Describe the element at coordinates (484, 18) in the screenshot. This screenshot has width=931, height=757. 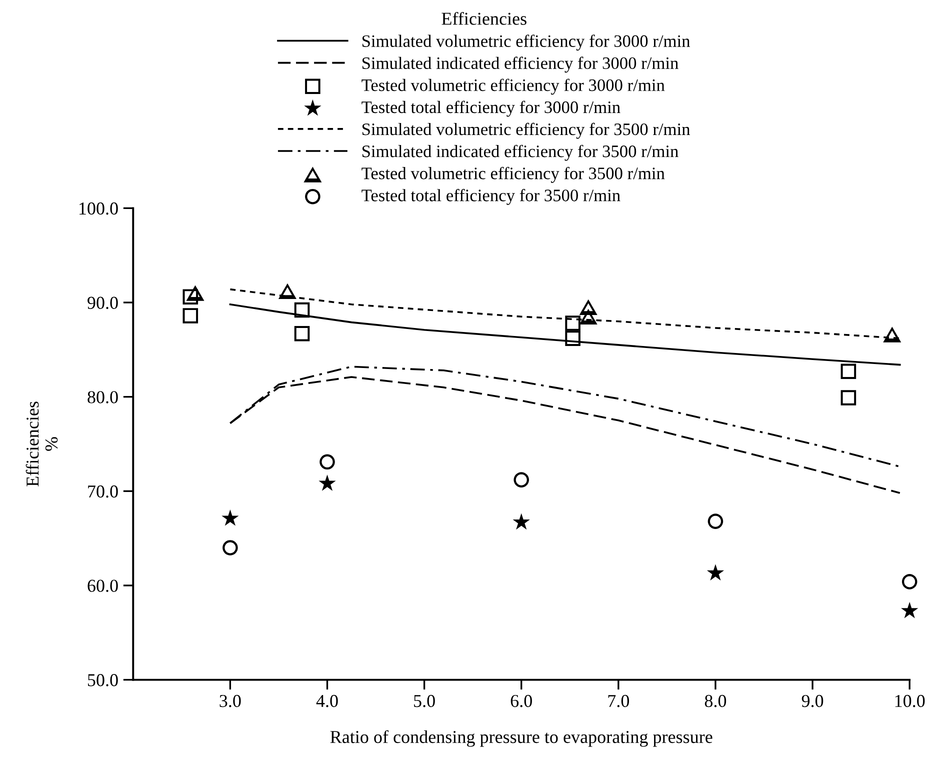
I see `legend-title: Efficiencies` at that location.